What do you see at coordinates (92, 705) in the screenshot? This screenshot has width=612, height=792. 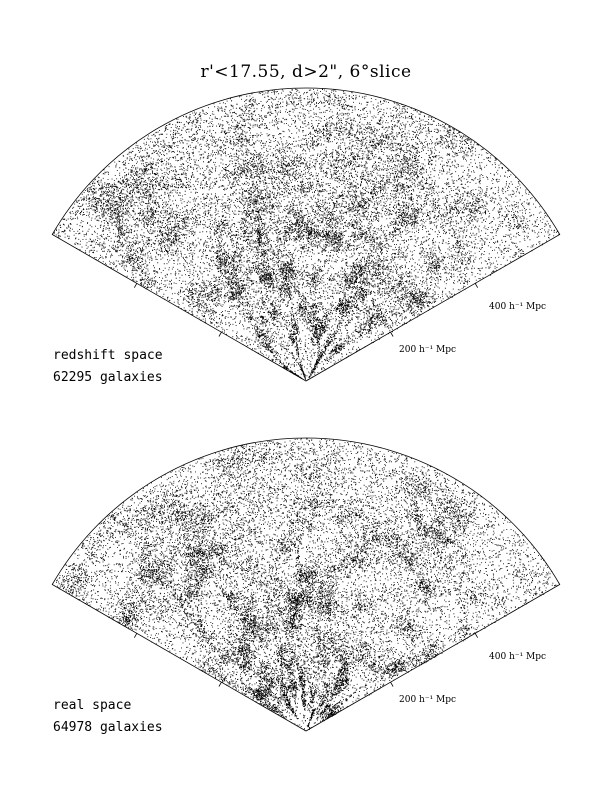 I see `panel-label: real space` at bounding box center [92, 705].